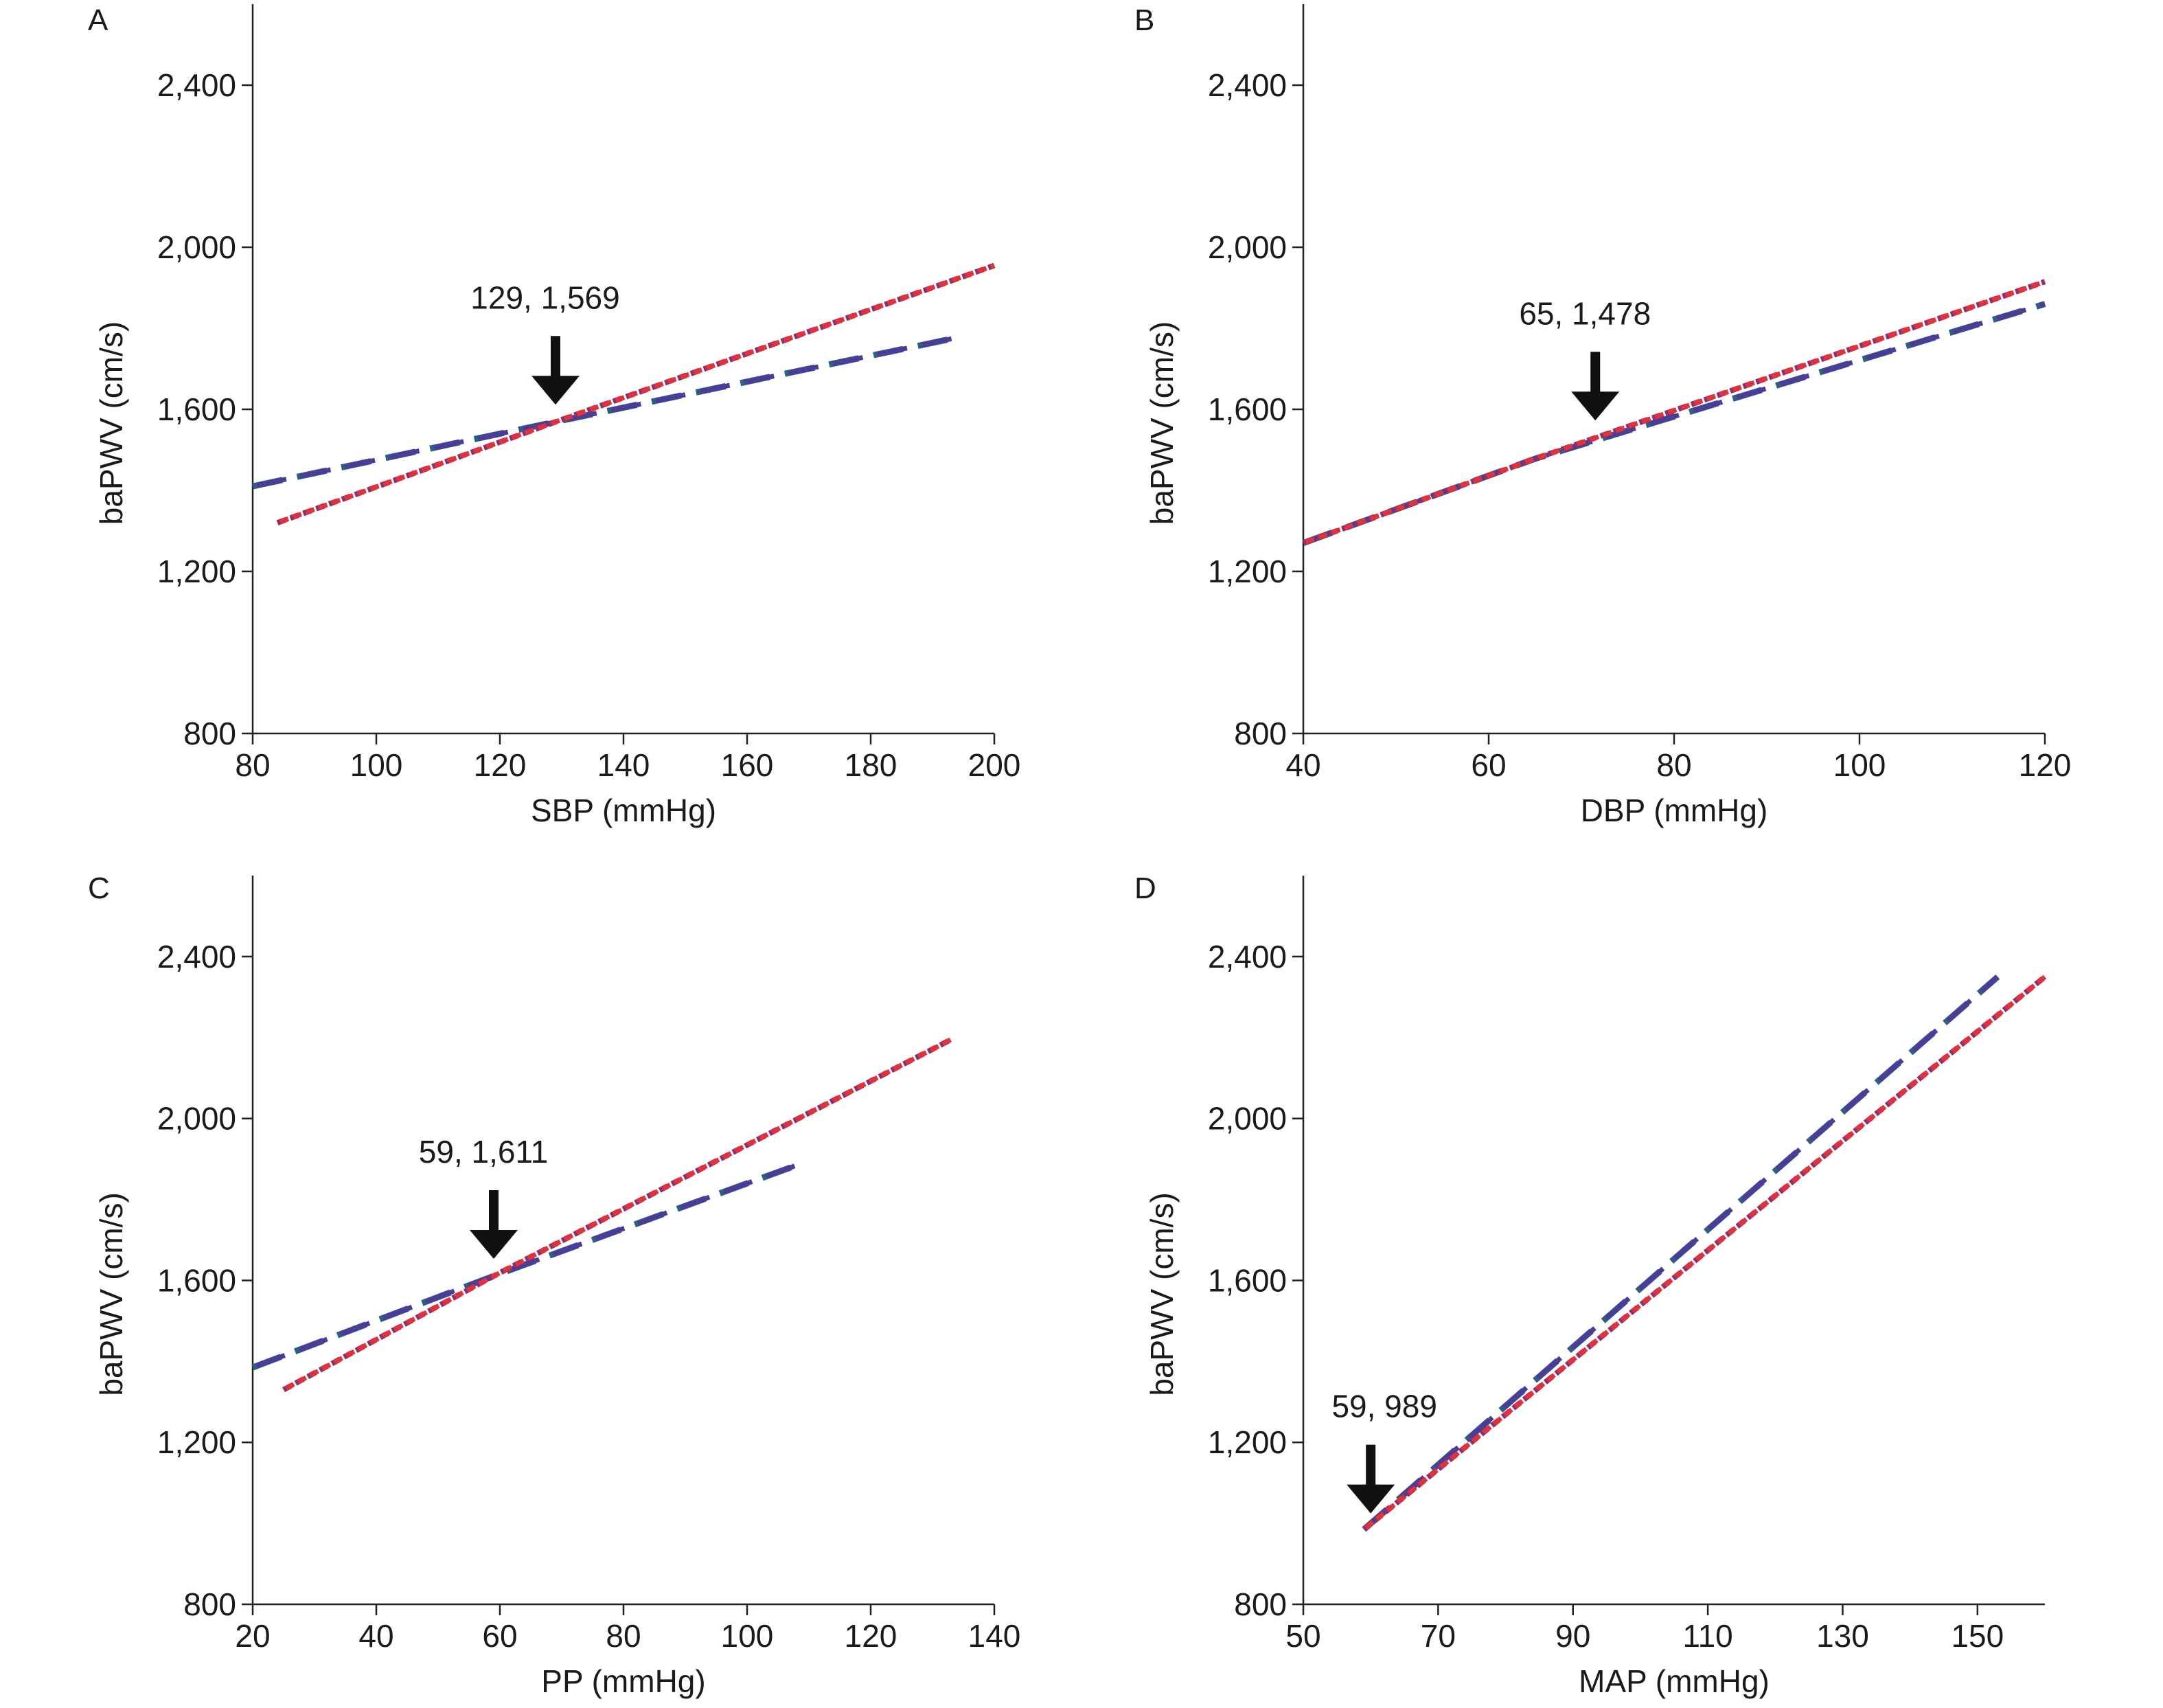 The width and height of the screenshot is (2163, 1708). What do you see at coordinates (1673, 765) in the screenshot?
I see `x-tick-label-b: 80` at bounding box center [1673, 765].